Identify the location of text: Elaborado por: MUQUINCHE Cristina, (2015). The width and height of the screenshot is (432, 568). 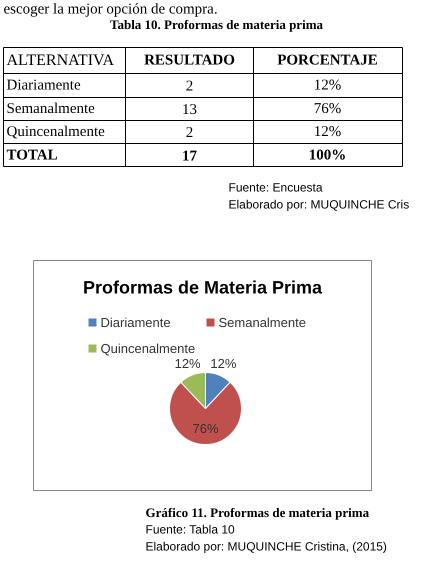
(266, 547).